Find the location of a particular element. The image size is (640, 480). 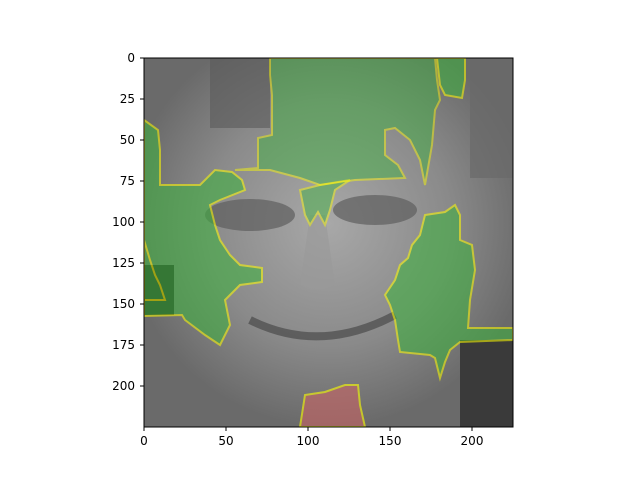

y-tick-label: 200 is located at coordinates (123, 386).